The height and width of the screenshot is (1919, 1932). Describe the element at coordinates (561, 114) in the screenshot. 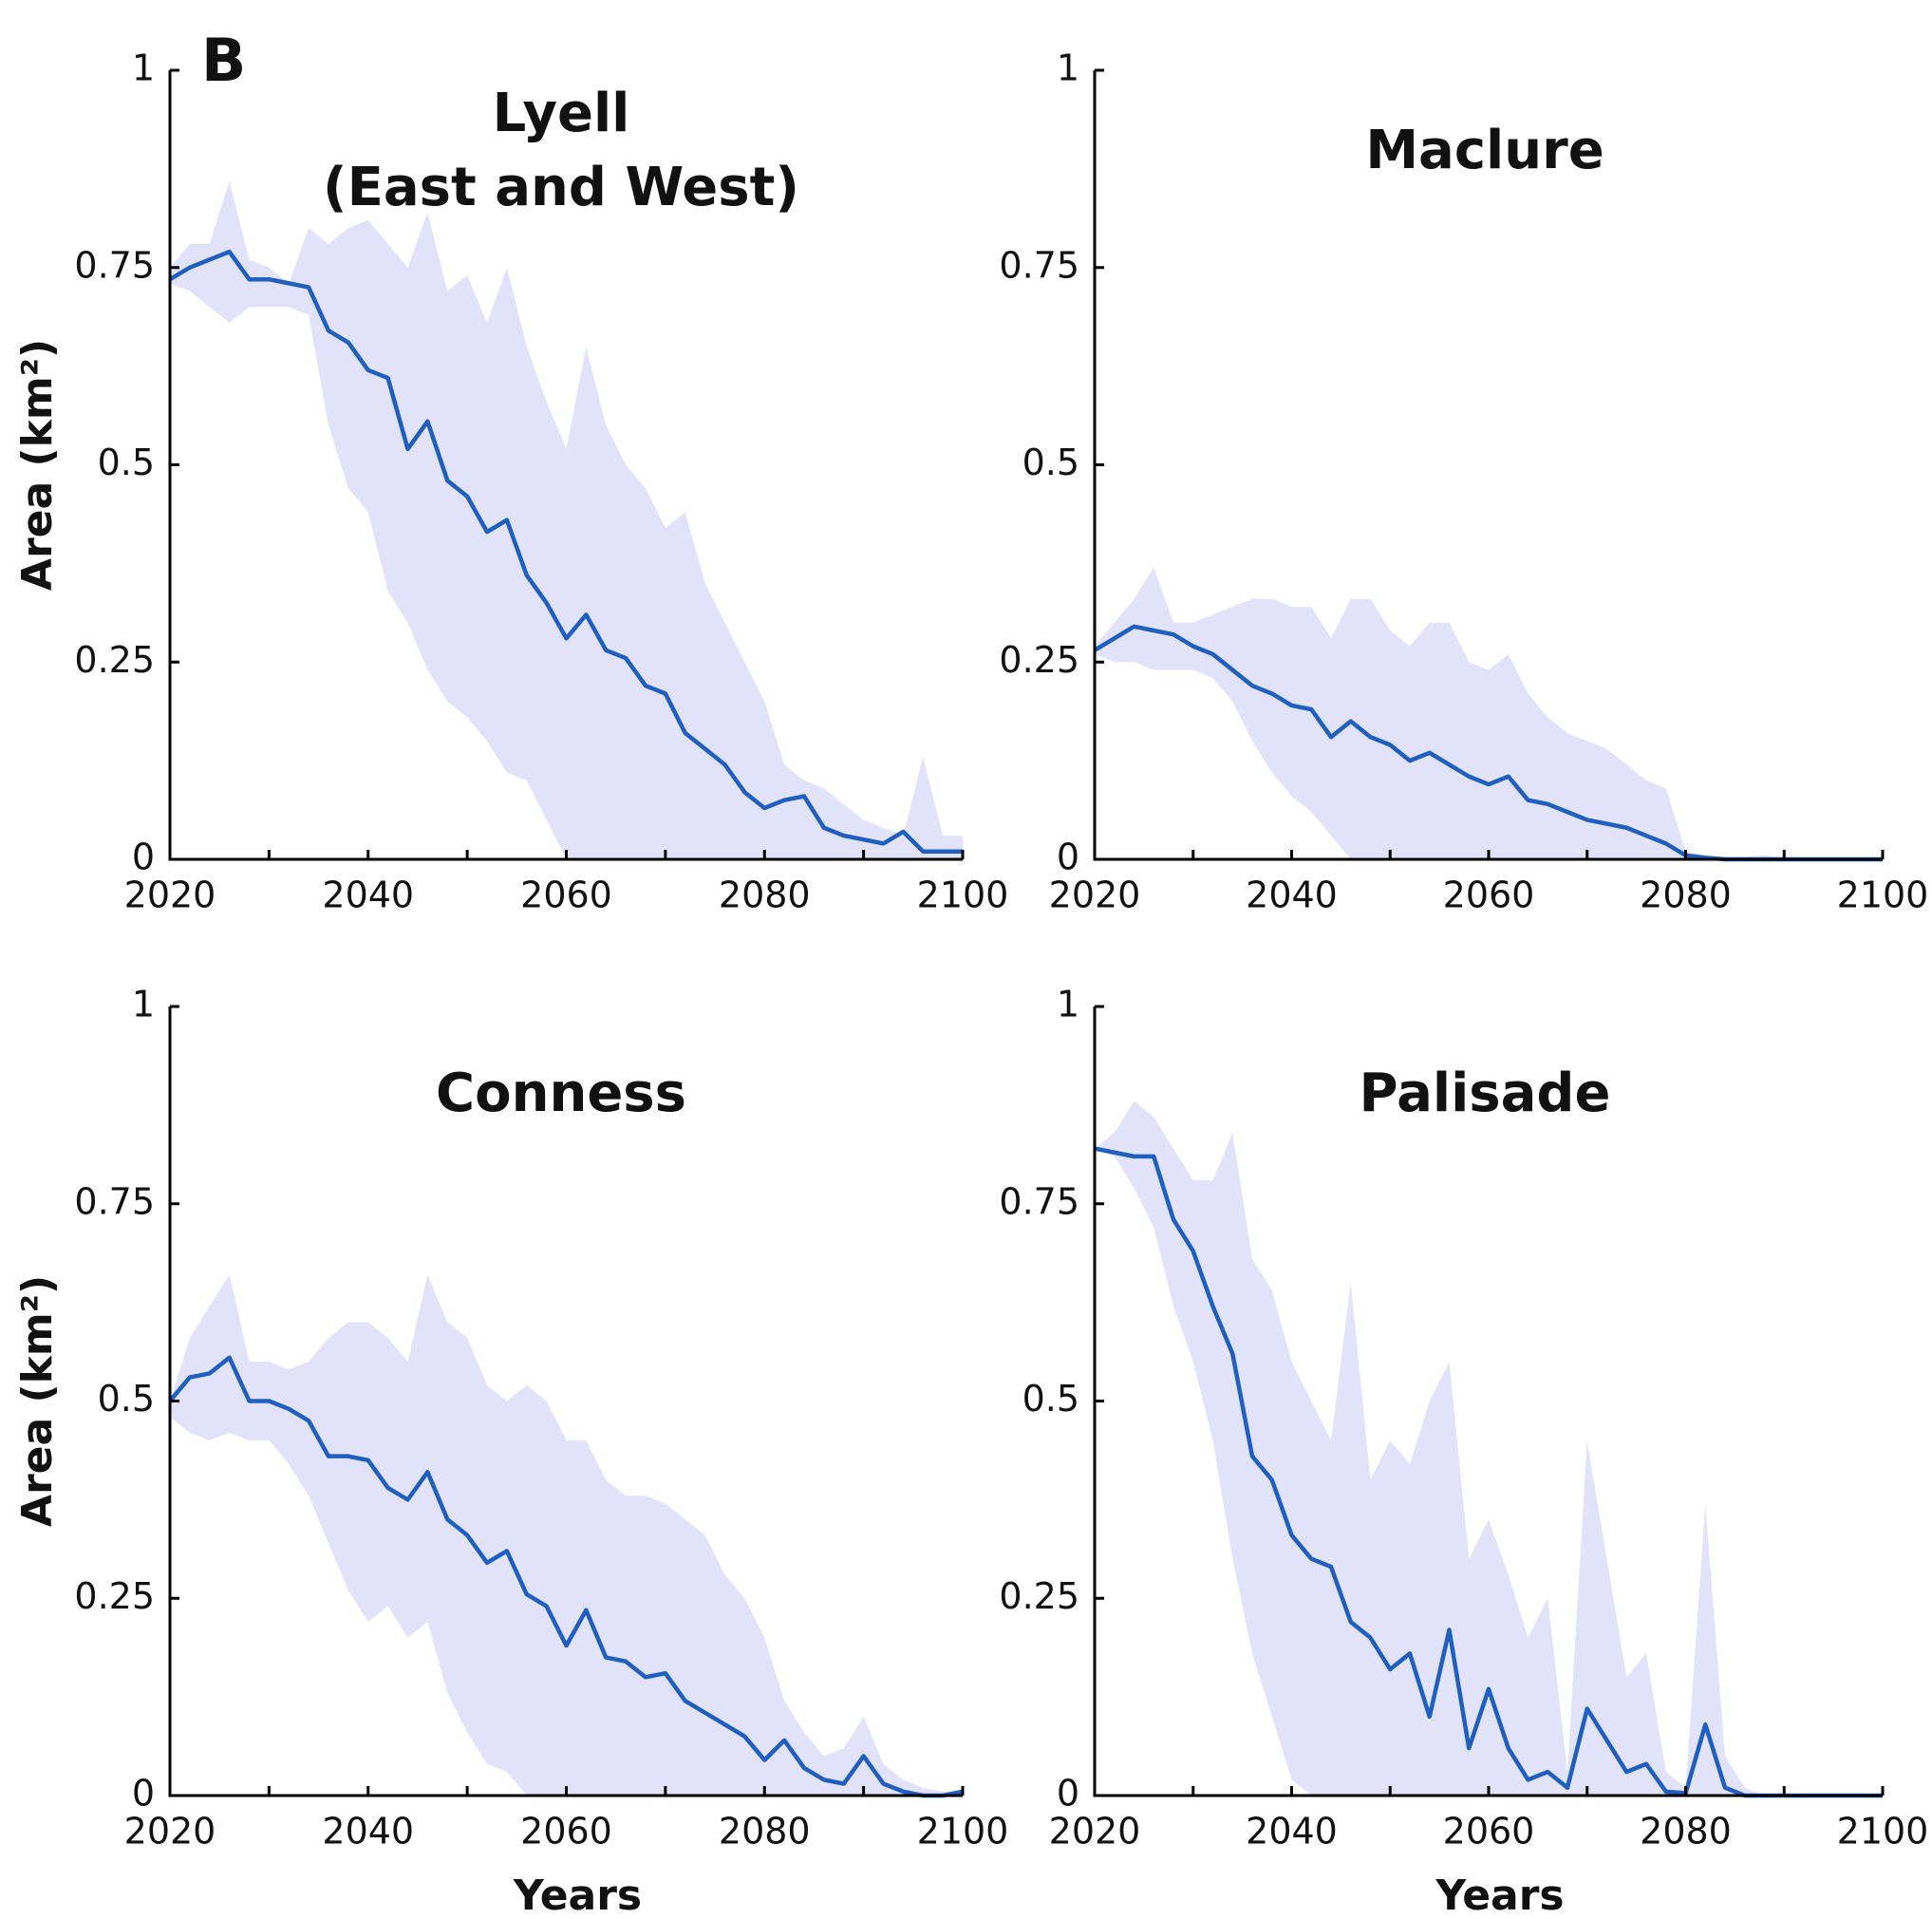

I see `chart-title: Lyell` at that location.